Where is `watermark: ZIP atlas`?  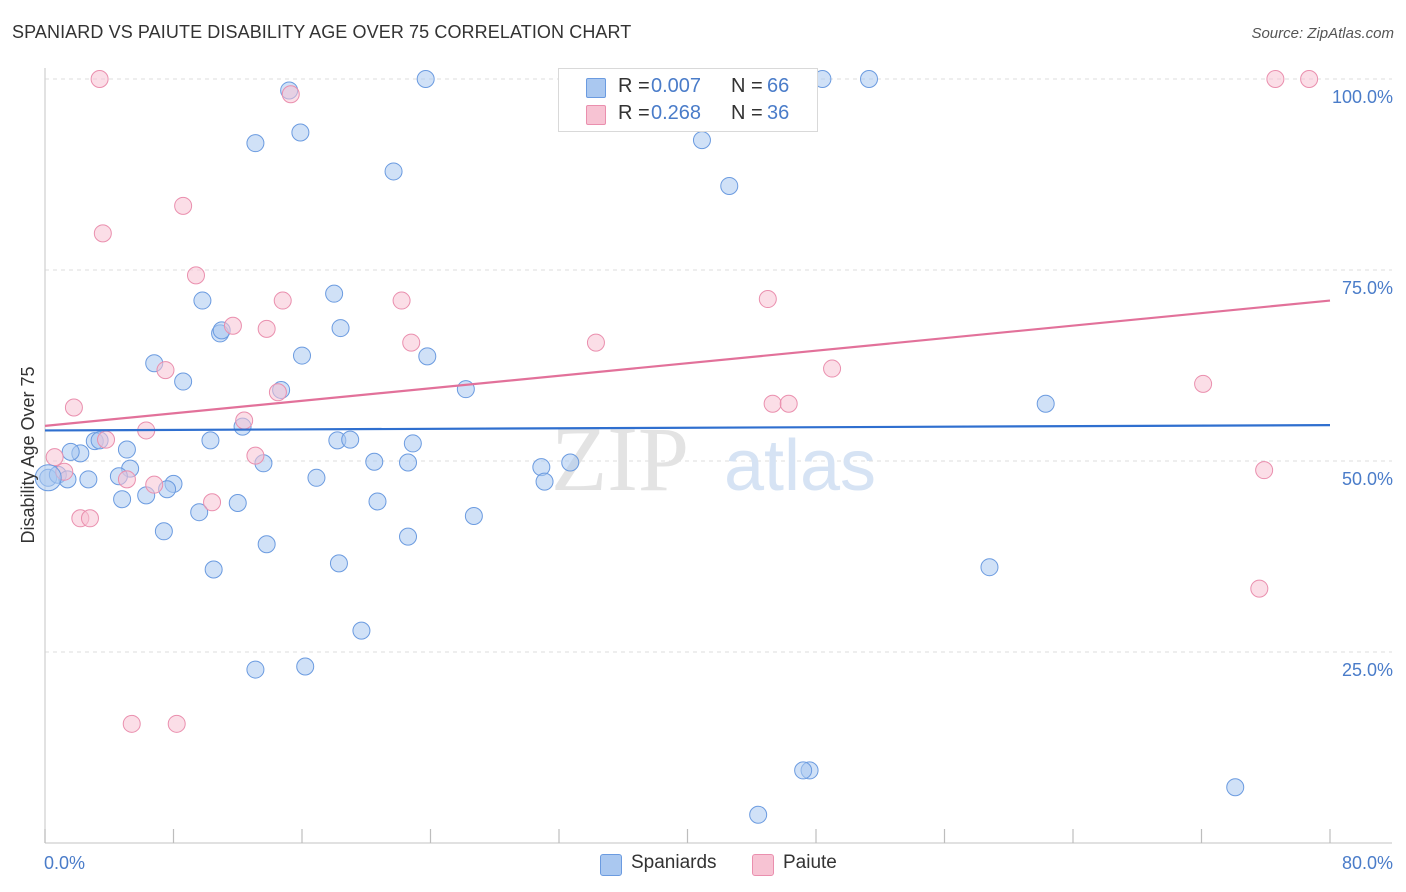 watermark: ZIP atlas is located at coordinates (713, 459).